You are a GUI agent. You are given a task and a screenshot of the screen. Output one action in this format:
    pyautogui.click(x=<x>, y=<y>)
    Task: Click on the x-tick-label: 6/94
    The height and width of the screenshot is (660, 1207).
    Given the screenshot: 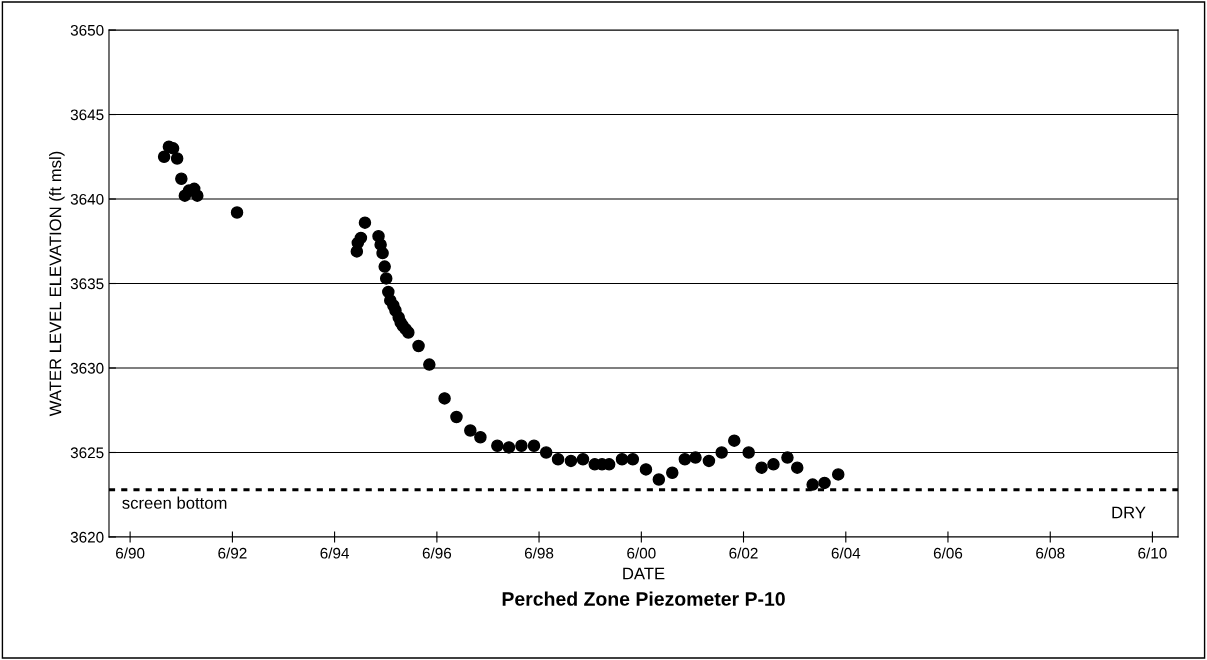 What is the action you would take?
    pyautogui.click(x=335, y=553)
    